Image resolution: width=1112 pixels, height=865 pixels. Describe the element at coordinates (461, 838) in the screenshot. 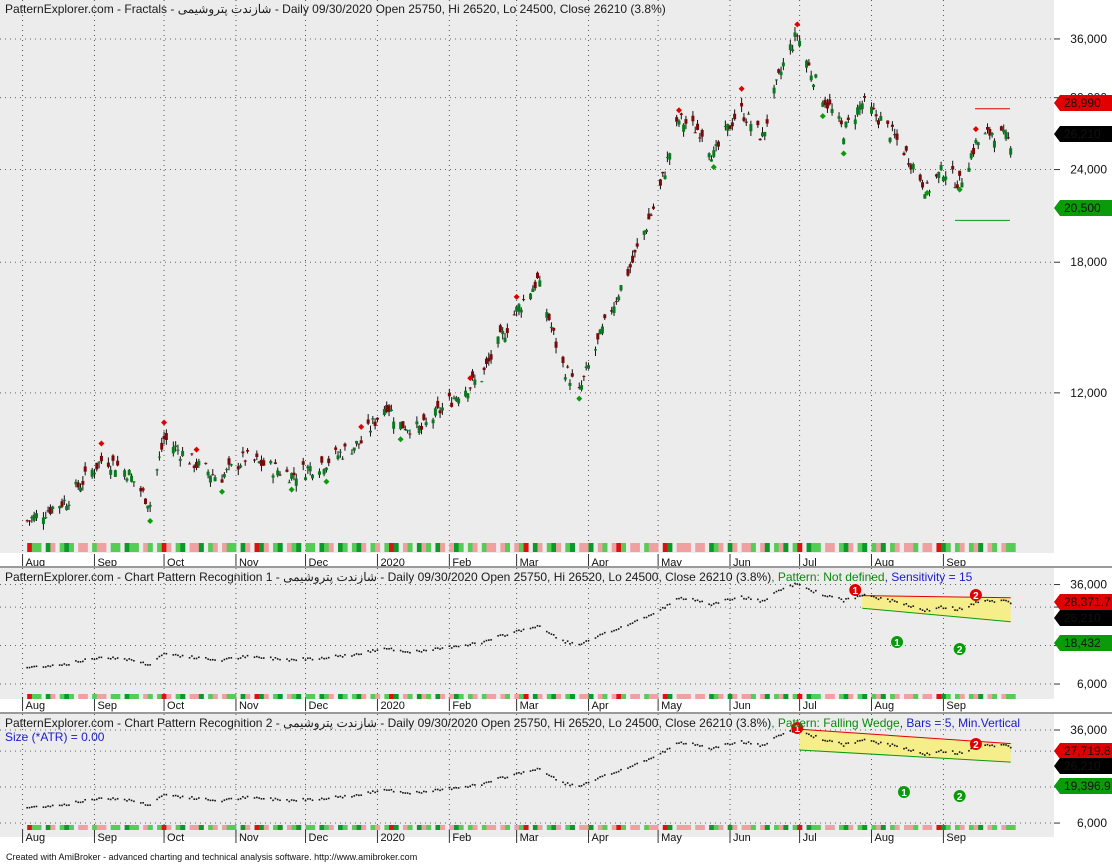

I see `month-label: Feb` at that location.